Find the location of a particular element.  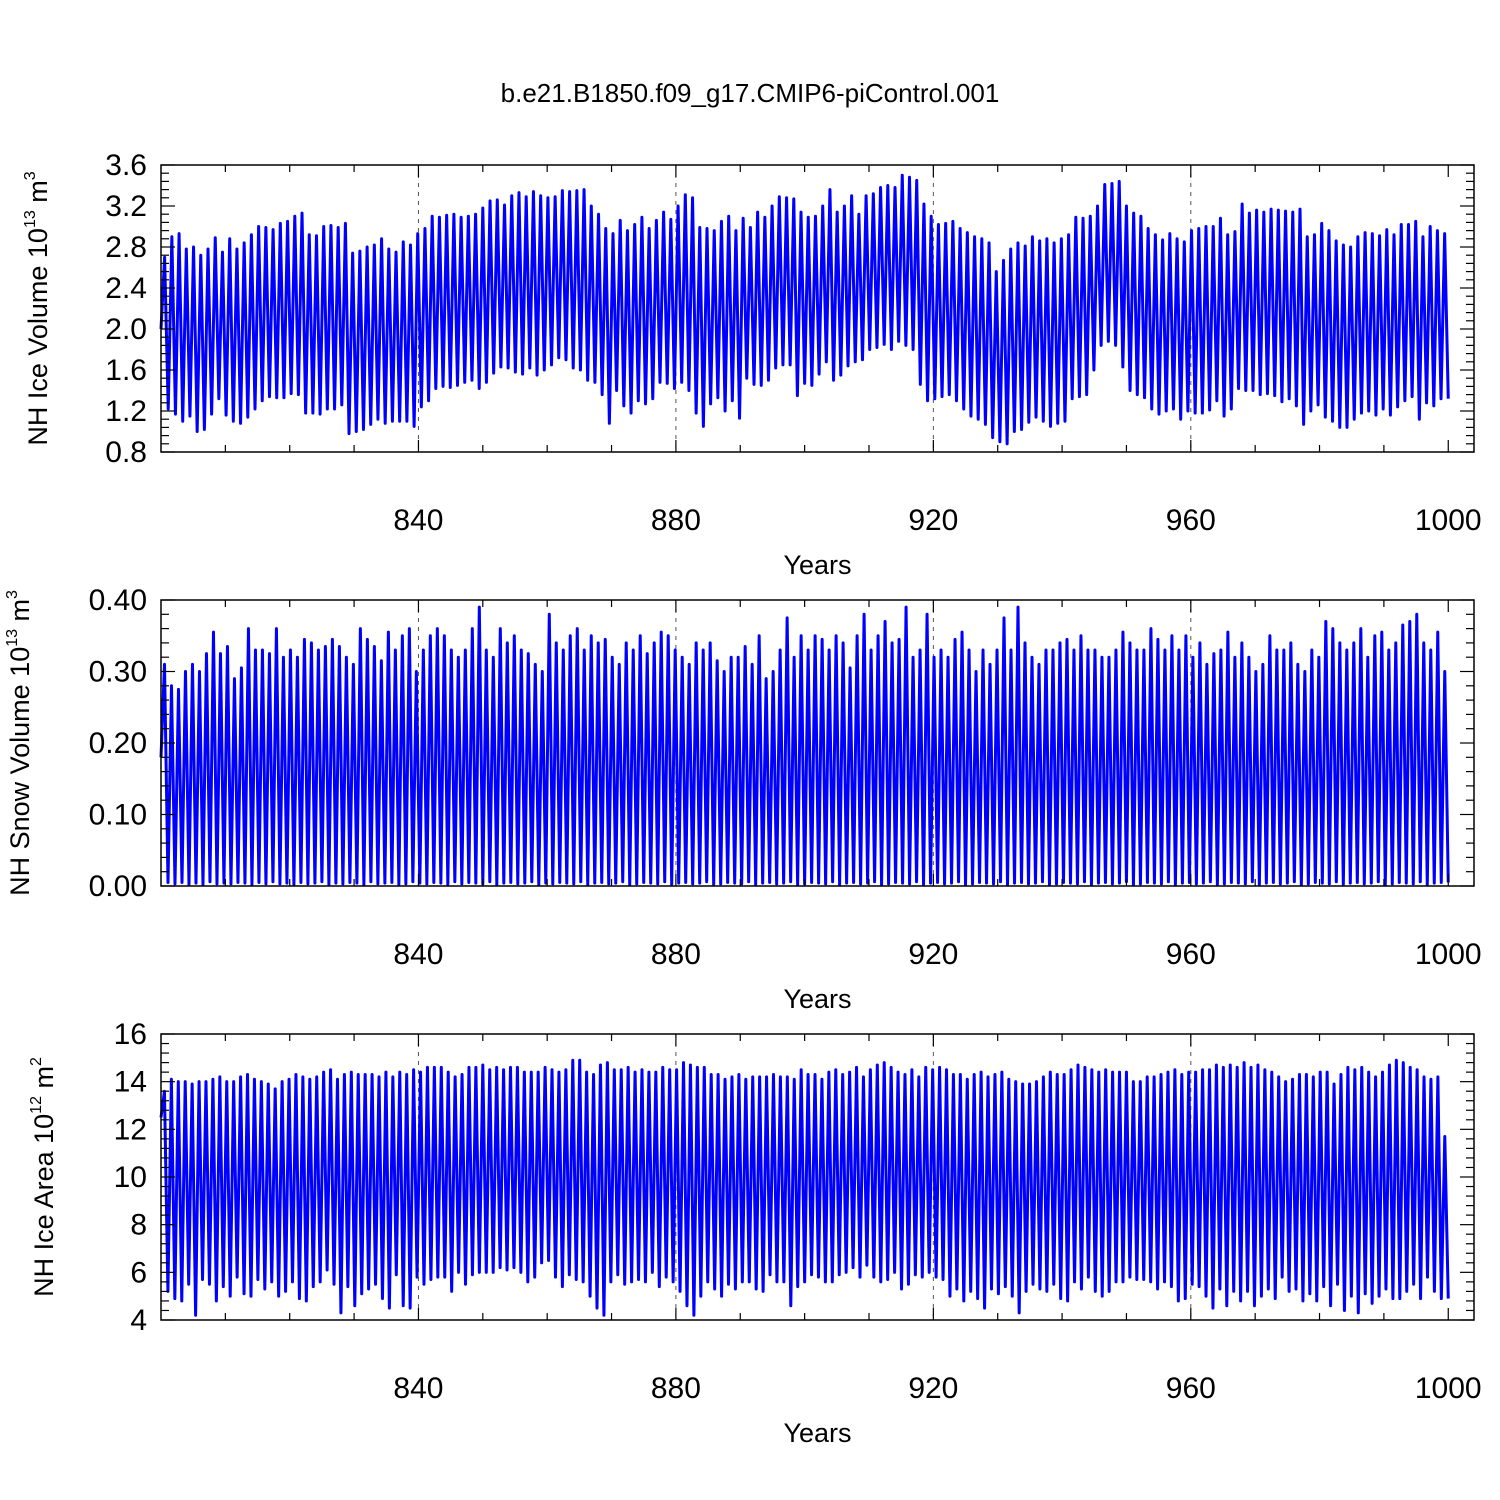

y-tick-label: 0.10 is located at coordinates (118, 815).